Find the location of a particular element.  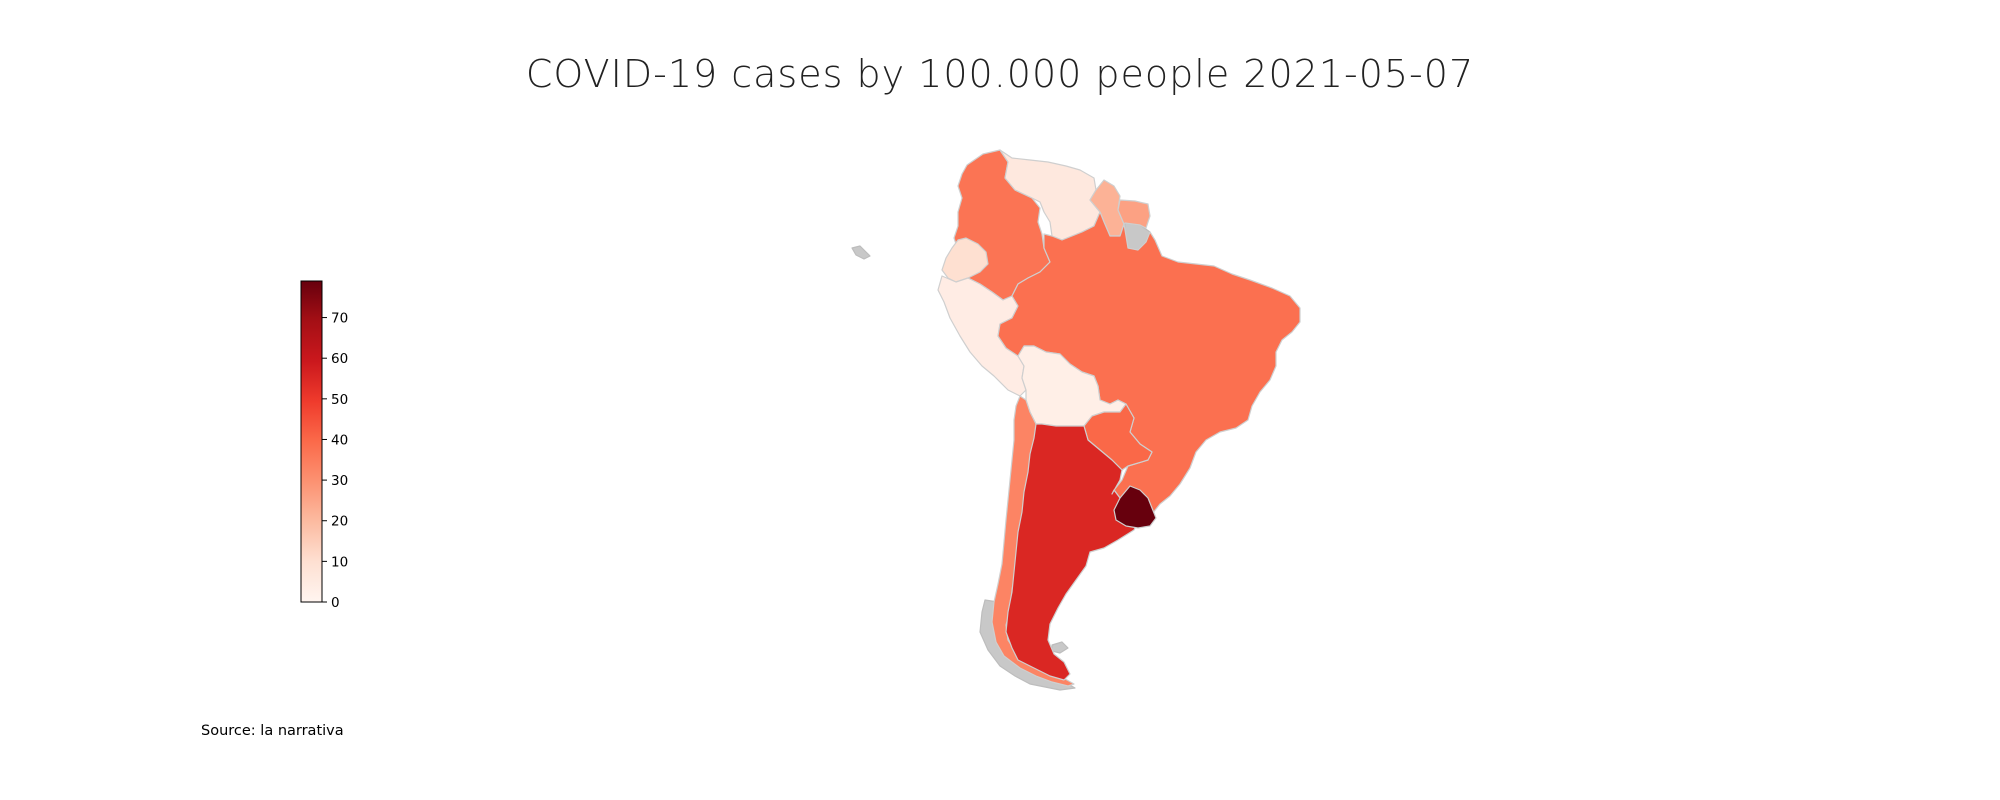

colorbar-tick-label: 30 is located at coordinates (339, 481).